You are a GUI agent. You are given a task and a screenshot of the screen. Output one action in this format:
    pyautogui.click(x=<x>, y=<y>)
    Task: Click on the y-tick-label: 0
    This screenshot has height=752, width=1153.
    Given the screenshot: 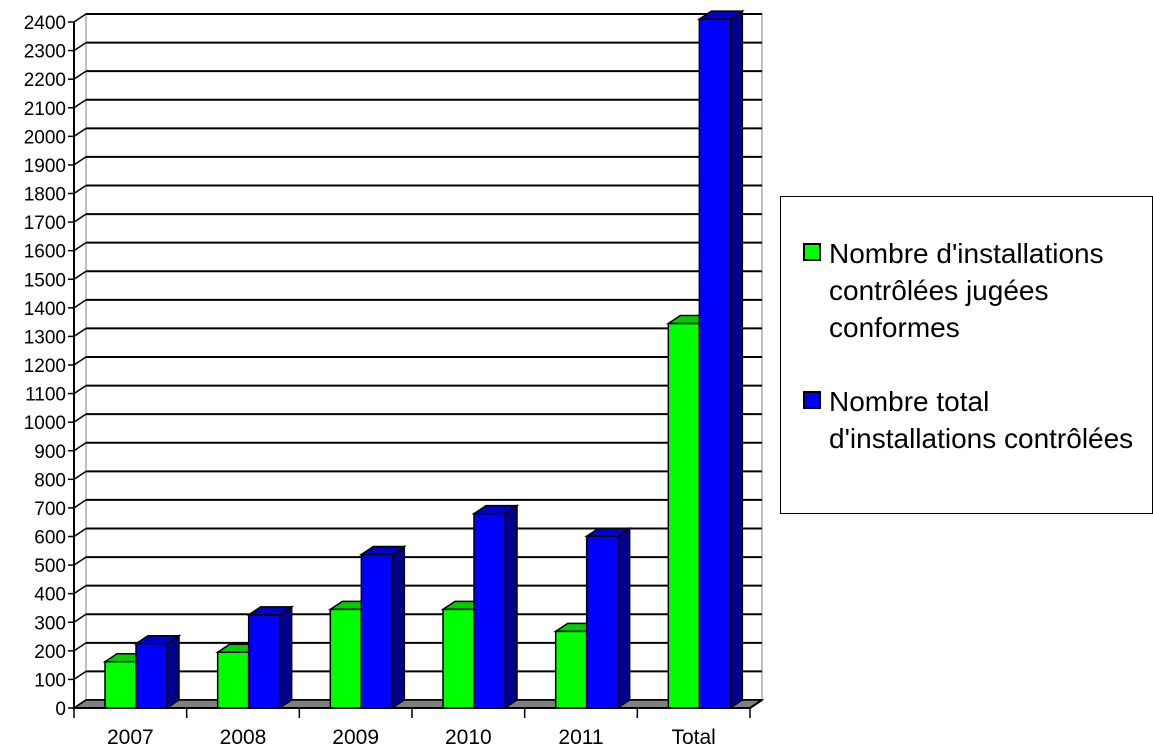 What is the action you would take?
    pyautogui.click(x=60, y=709)
    